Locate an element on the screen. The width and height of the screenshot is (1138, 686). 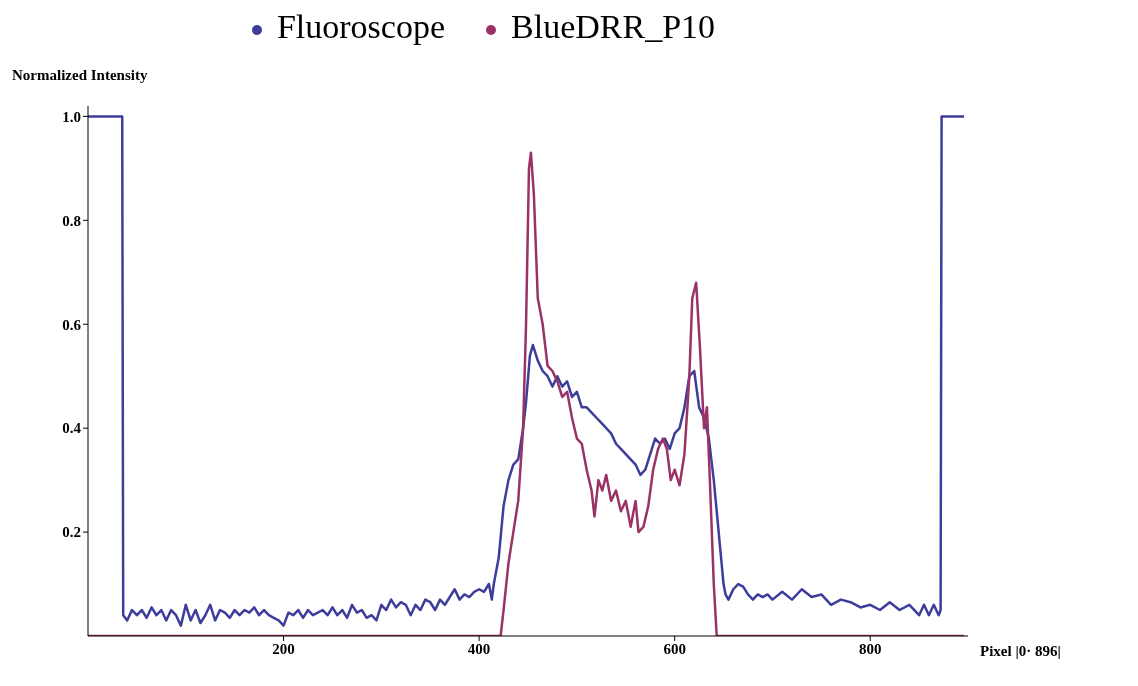
y-axis-title: Normalized Intensity is located at coordinates (80, 75).